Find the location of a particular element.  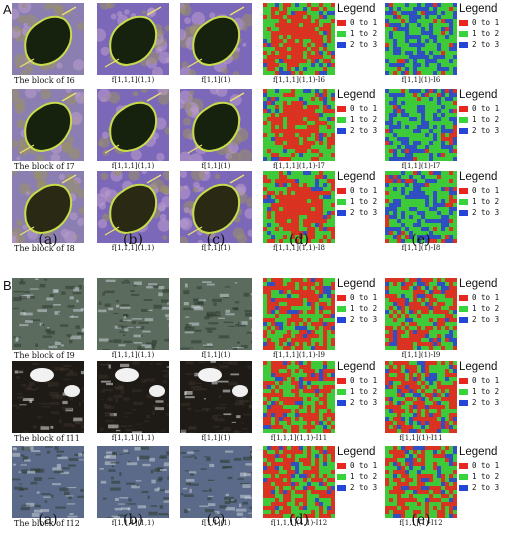

image-b-r2-c3 is located at coordinates (216, 397).